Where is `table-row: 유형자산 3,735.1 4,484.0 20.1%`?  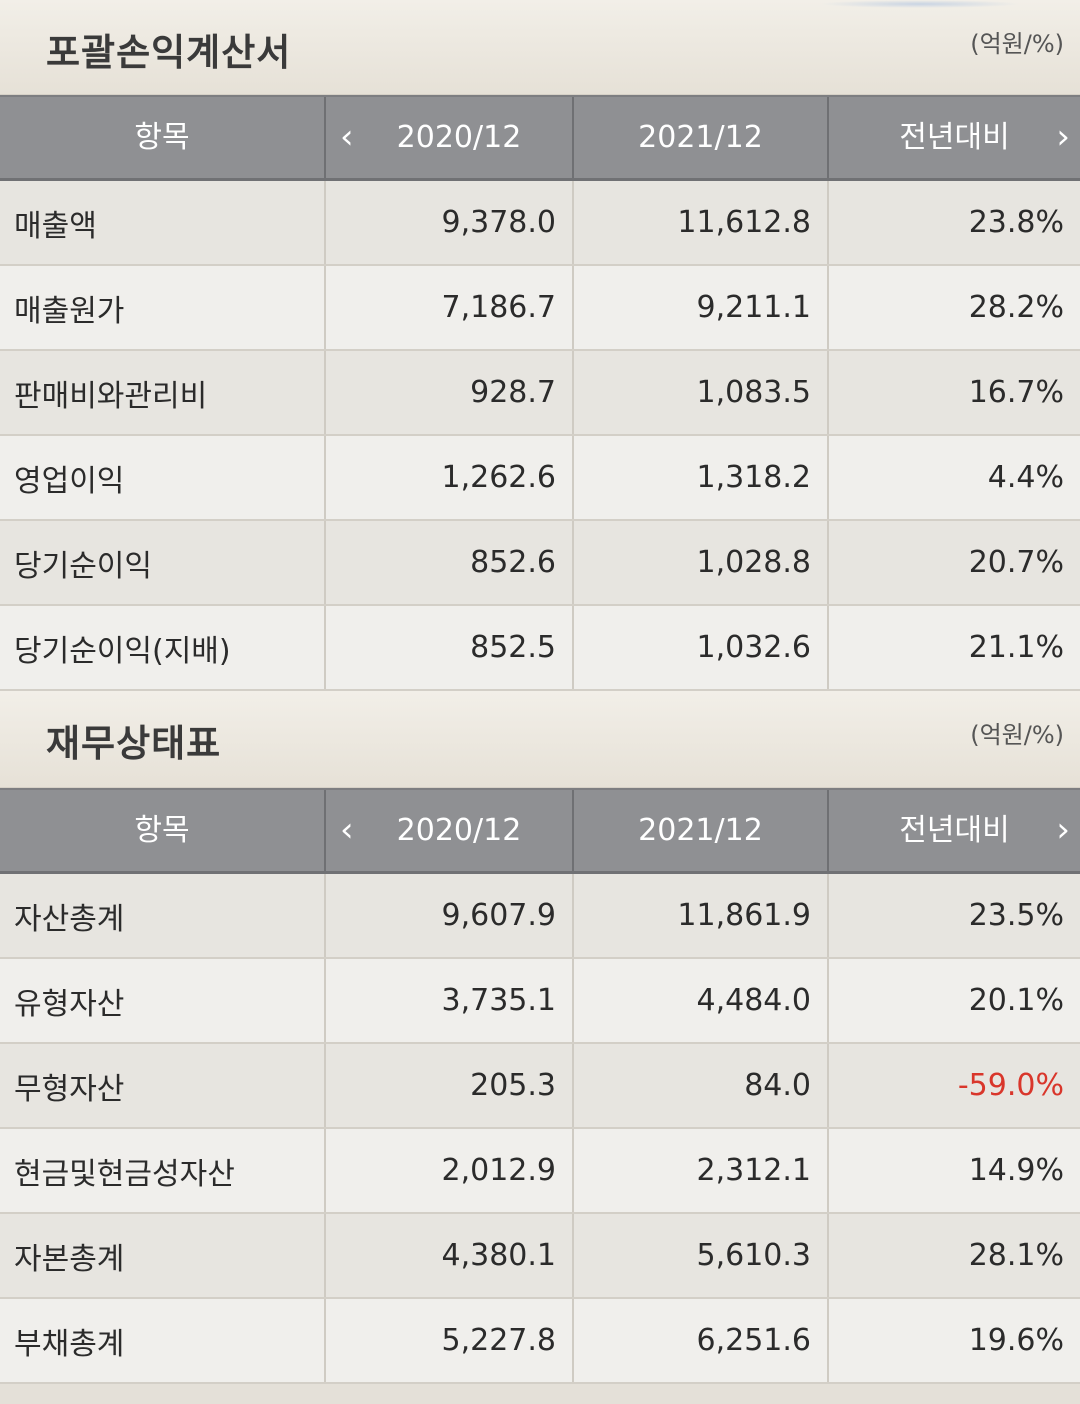 table-row: 유형자산 3,735.1 4,484.0 20.1% is located at coordinates (540, 1001).